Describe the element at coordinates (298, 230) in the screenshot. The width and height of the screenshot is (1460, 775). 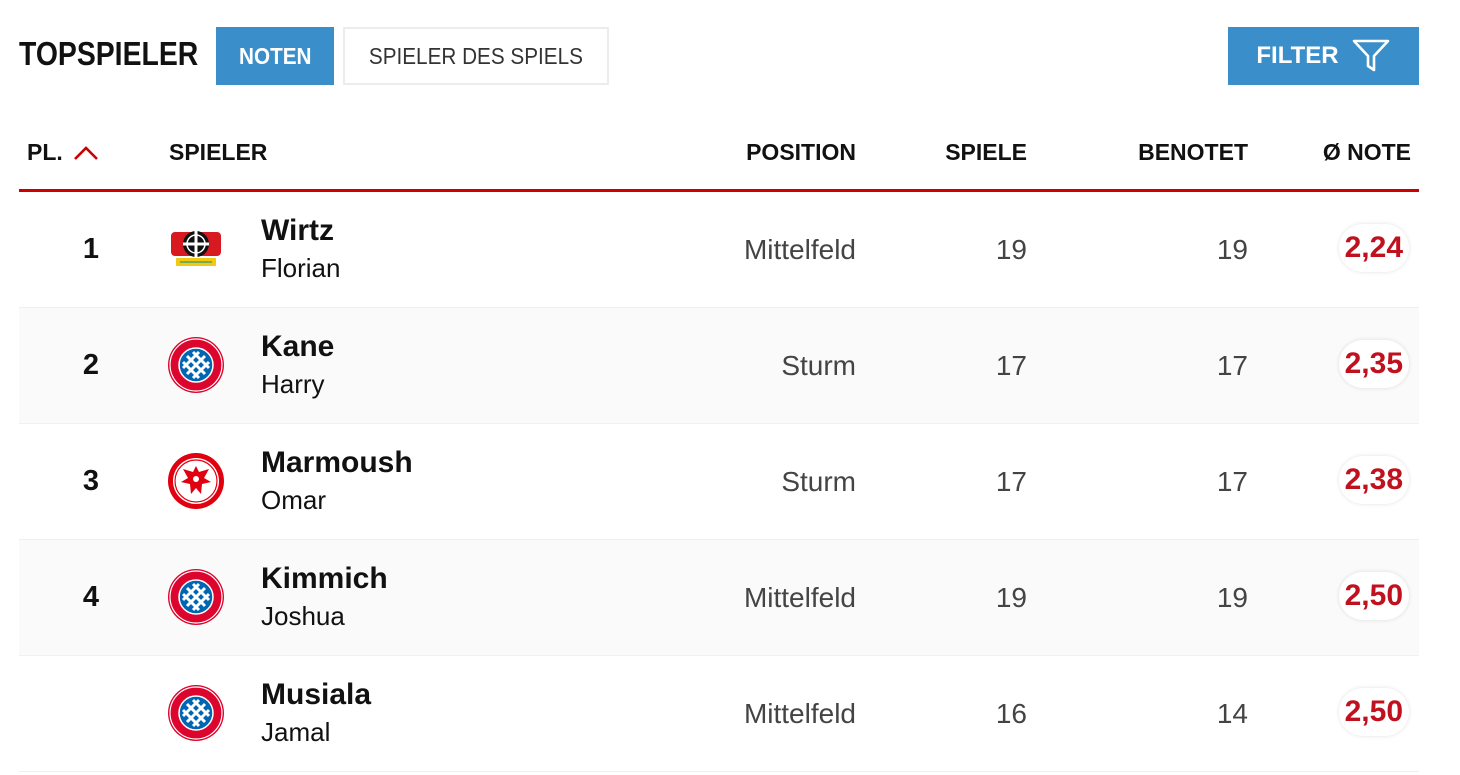
I see `player-last-name: Wirtz` at that location.